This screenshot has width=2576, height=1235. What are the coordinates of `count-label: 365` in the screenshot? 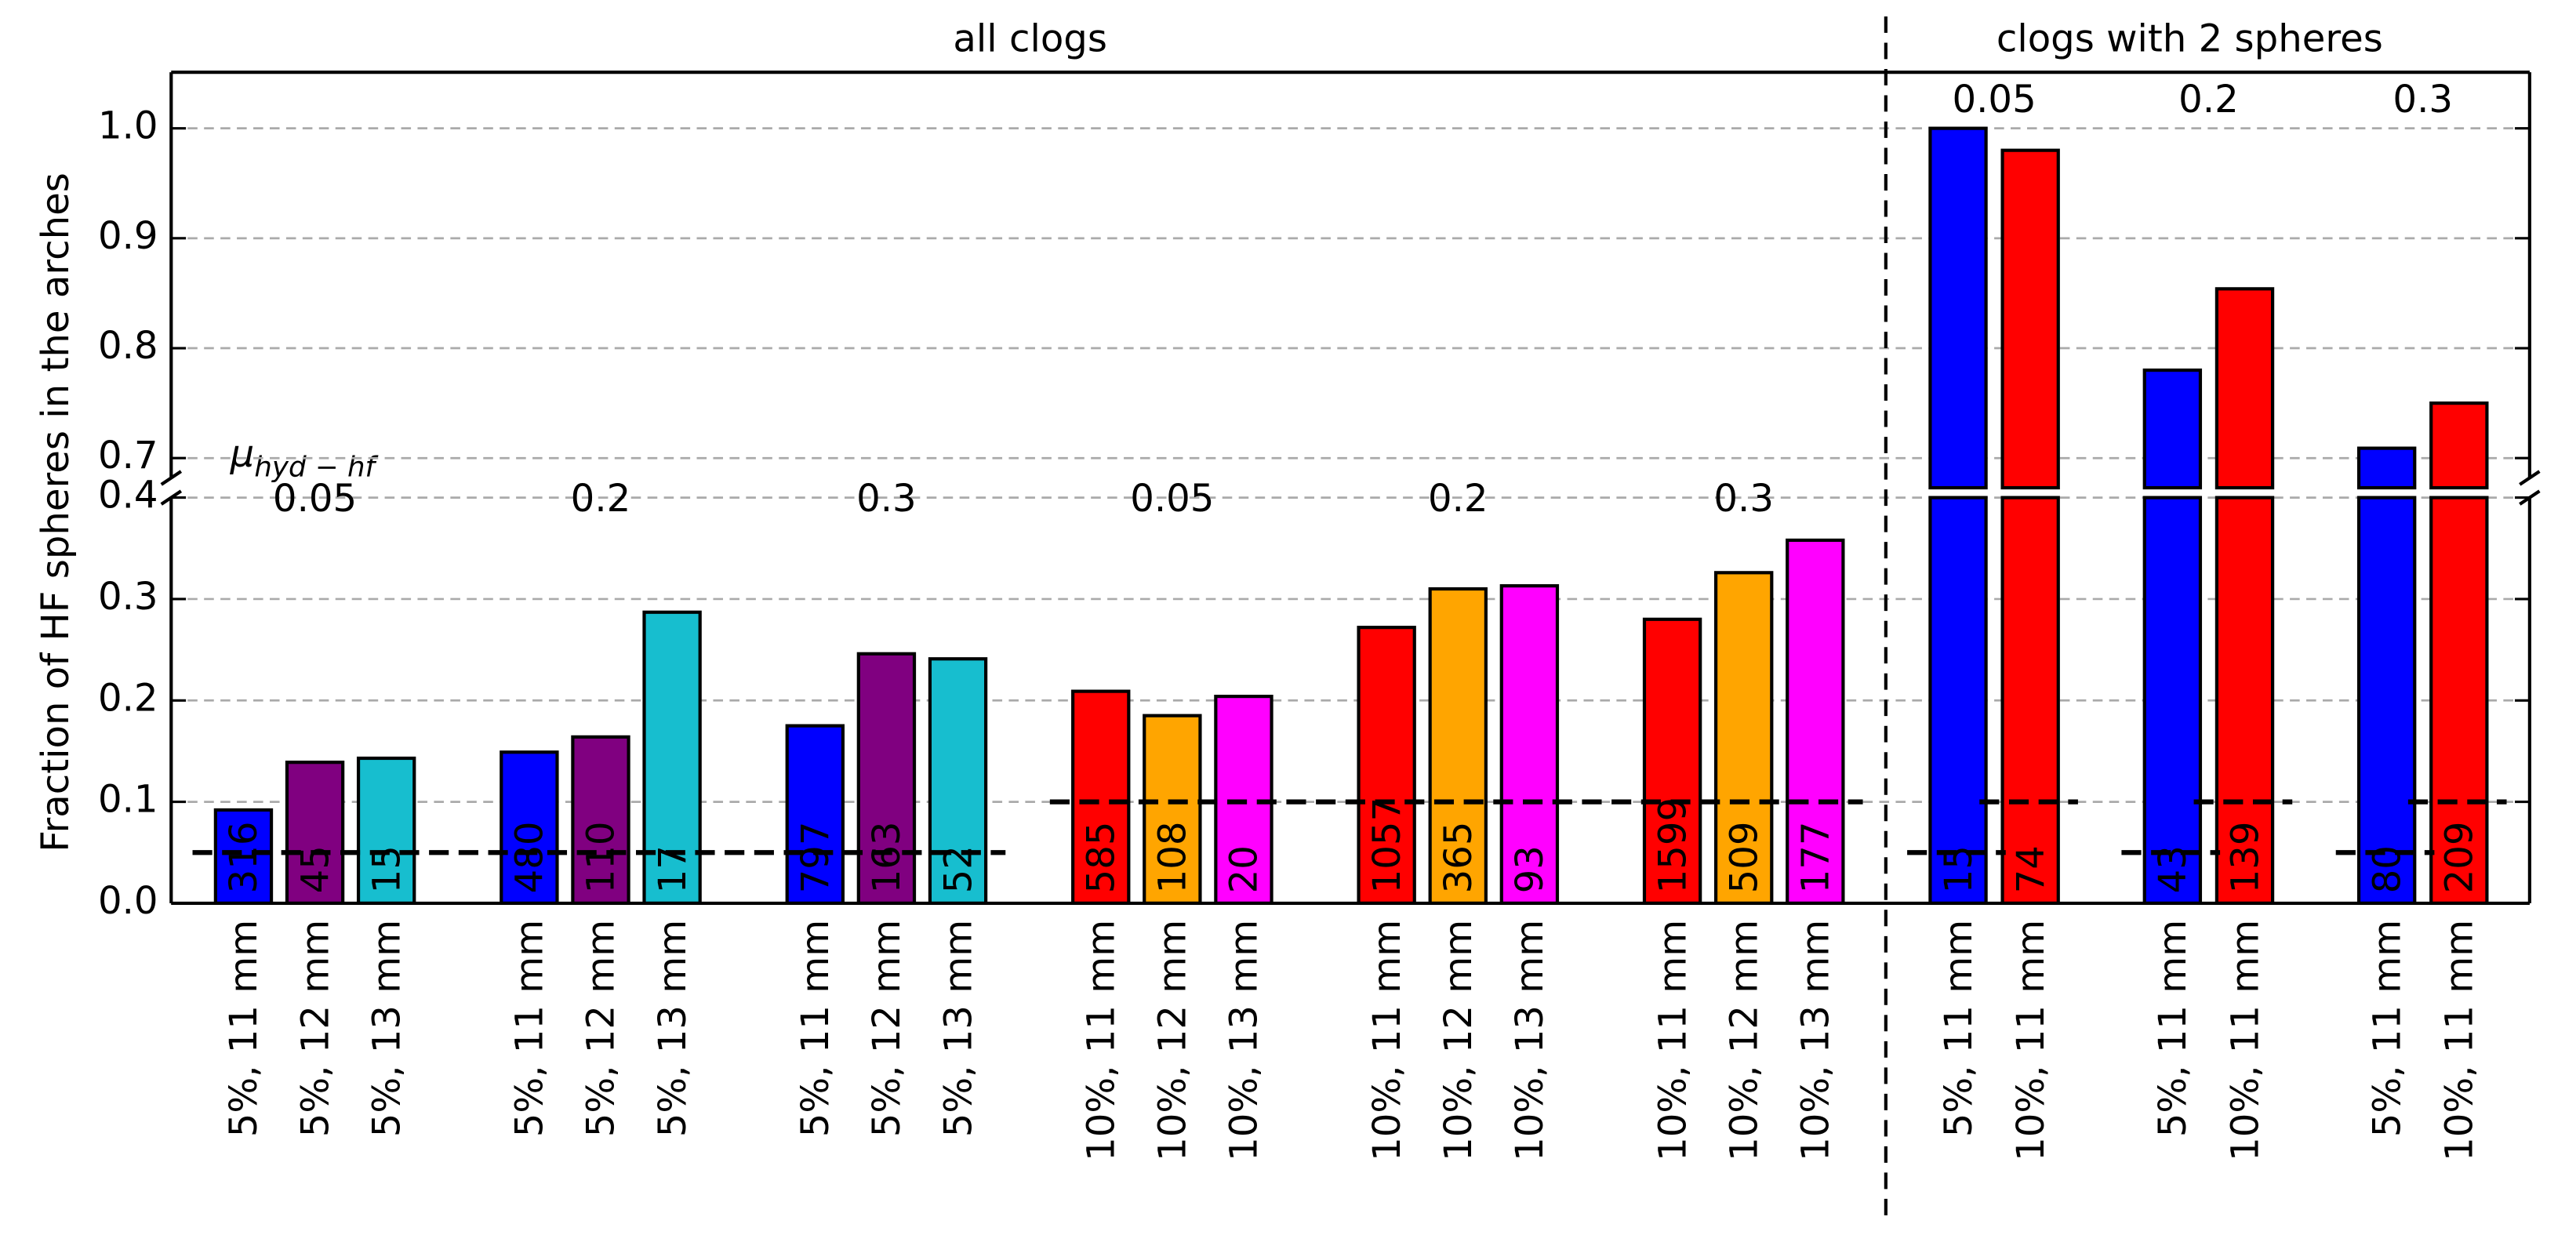 It's located at (1459, 857).